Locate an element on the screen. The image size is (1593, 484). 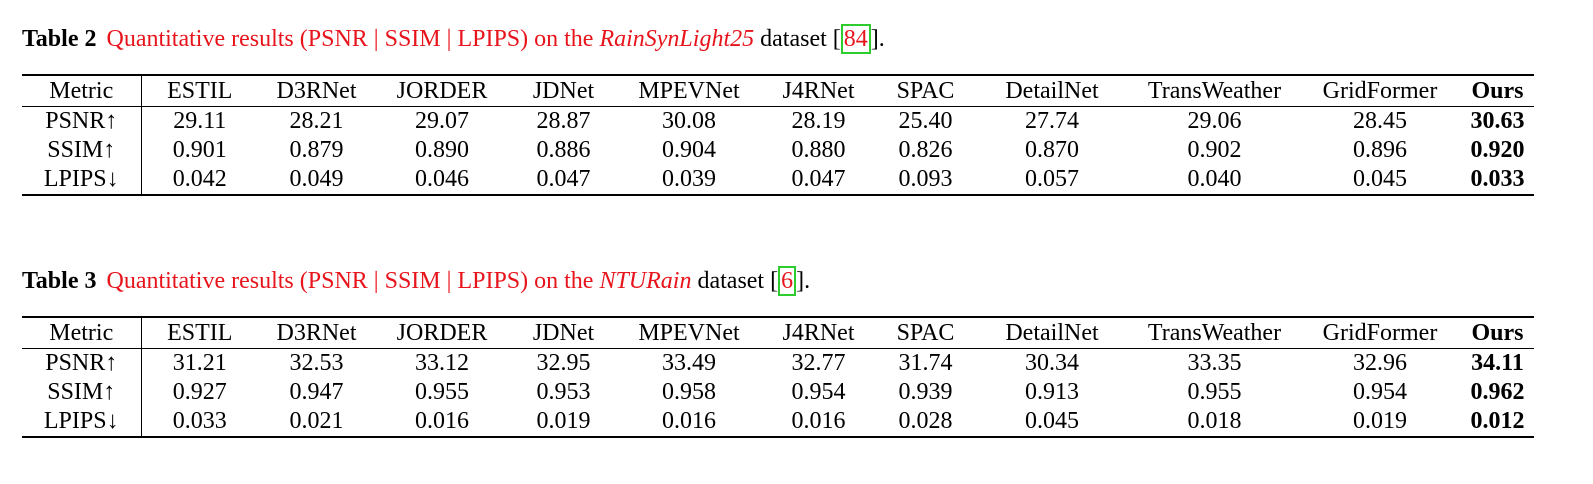
metric-label: SSIM↑ is located at coordinates (82, 150).